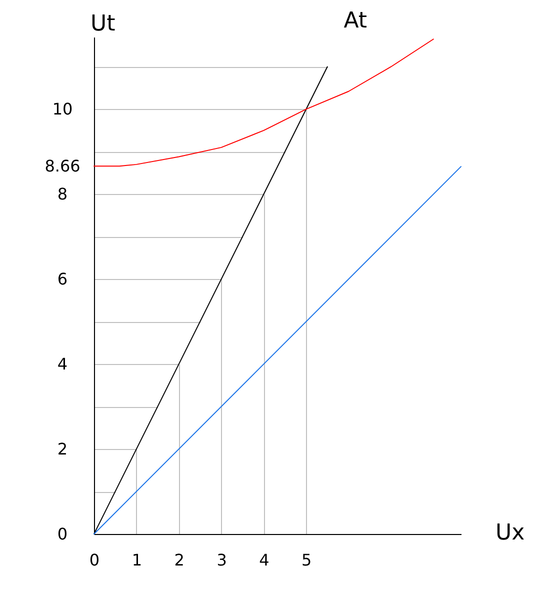 Image resolution: width=550 pixels, height=601 pixels. What do you see at coordinates (307, 560) in the screenshot?
I see `x-tick-label: 5` at bounding box center [307, 560].